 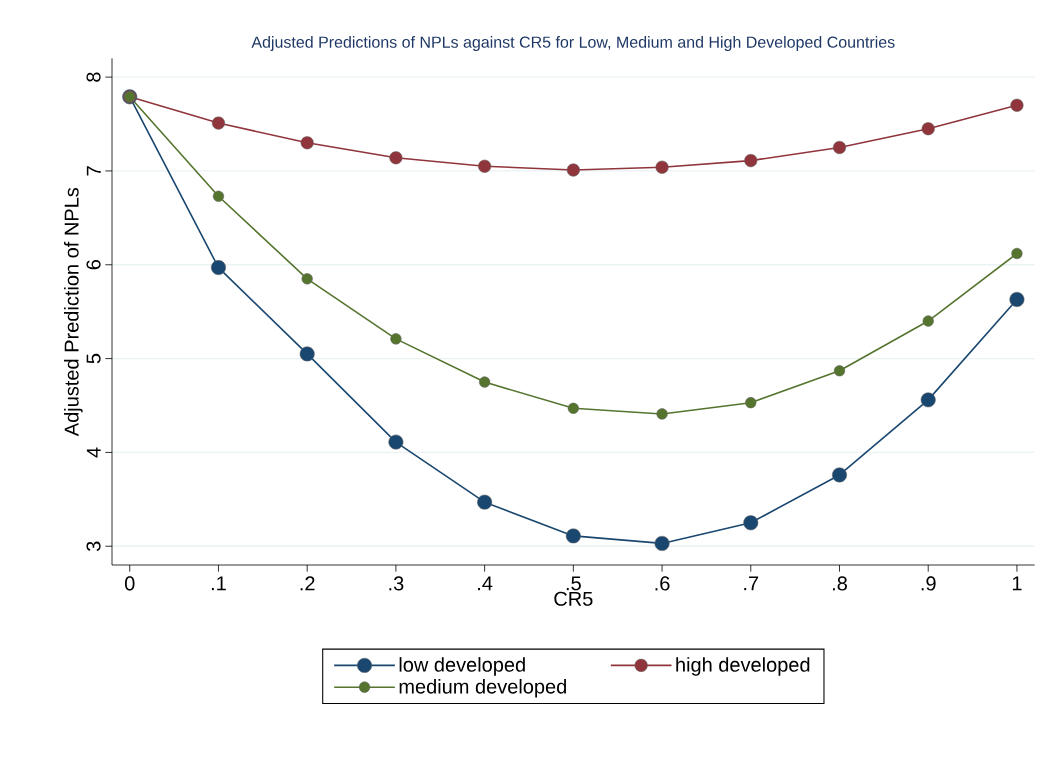 What do you see at coordinates (93, 546) in the screenshot?
I see `y-tick-label: 3` at bounding box center [93, 546].